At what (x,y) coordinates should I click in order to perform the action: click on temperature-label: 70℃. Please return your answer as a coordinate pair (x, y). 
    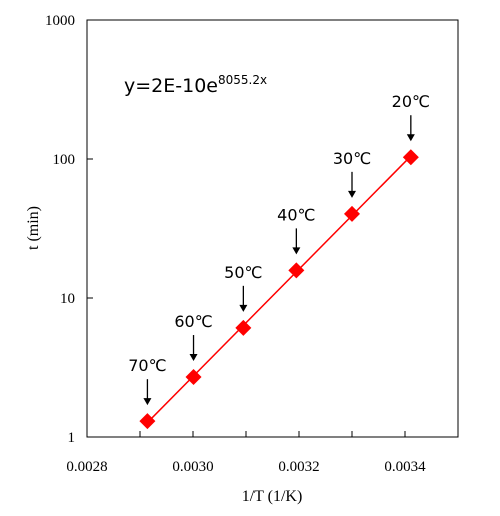
    Looking at the image, I should click on (147, 365).